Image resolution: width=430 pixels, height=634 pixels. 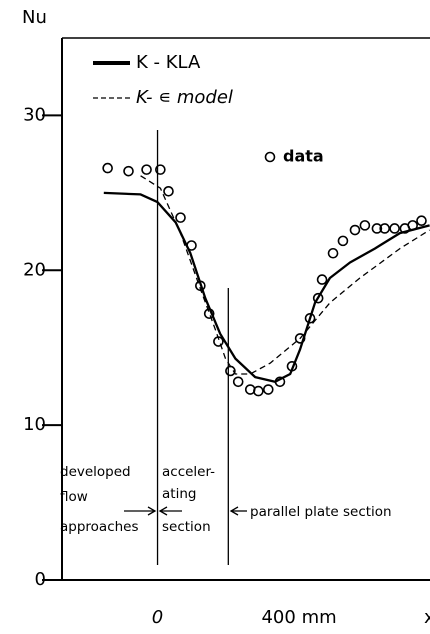 I want to click on legend-label: K- ∊ model, so click(x=184, y=97).